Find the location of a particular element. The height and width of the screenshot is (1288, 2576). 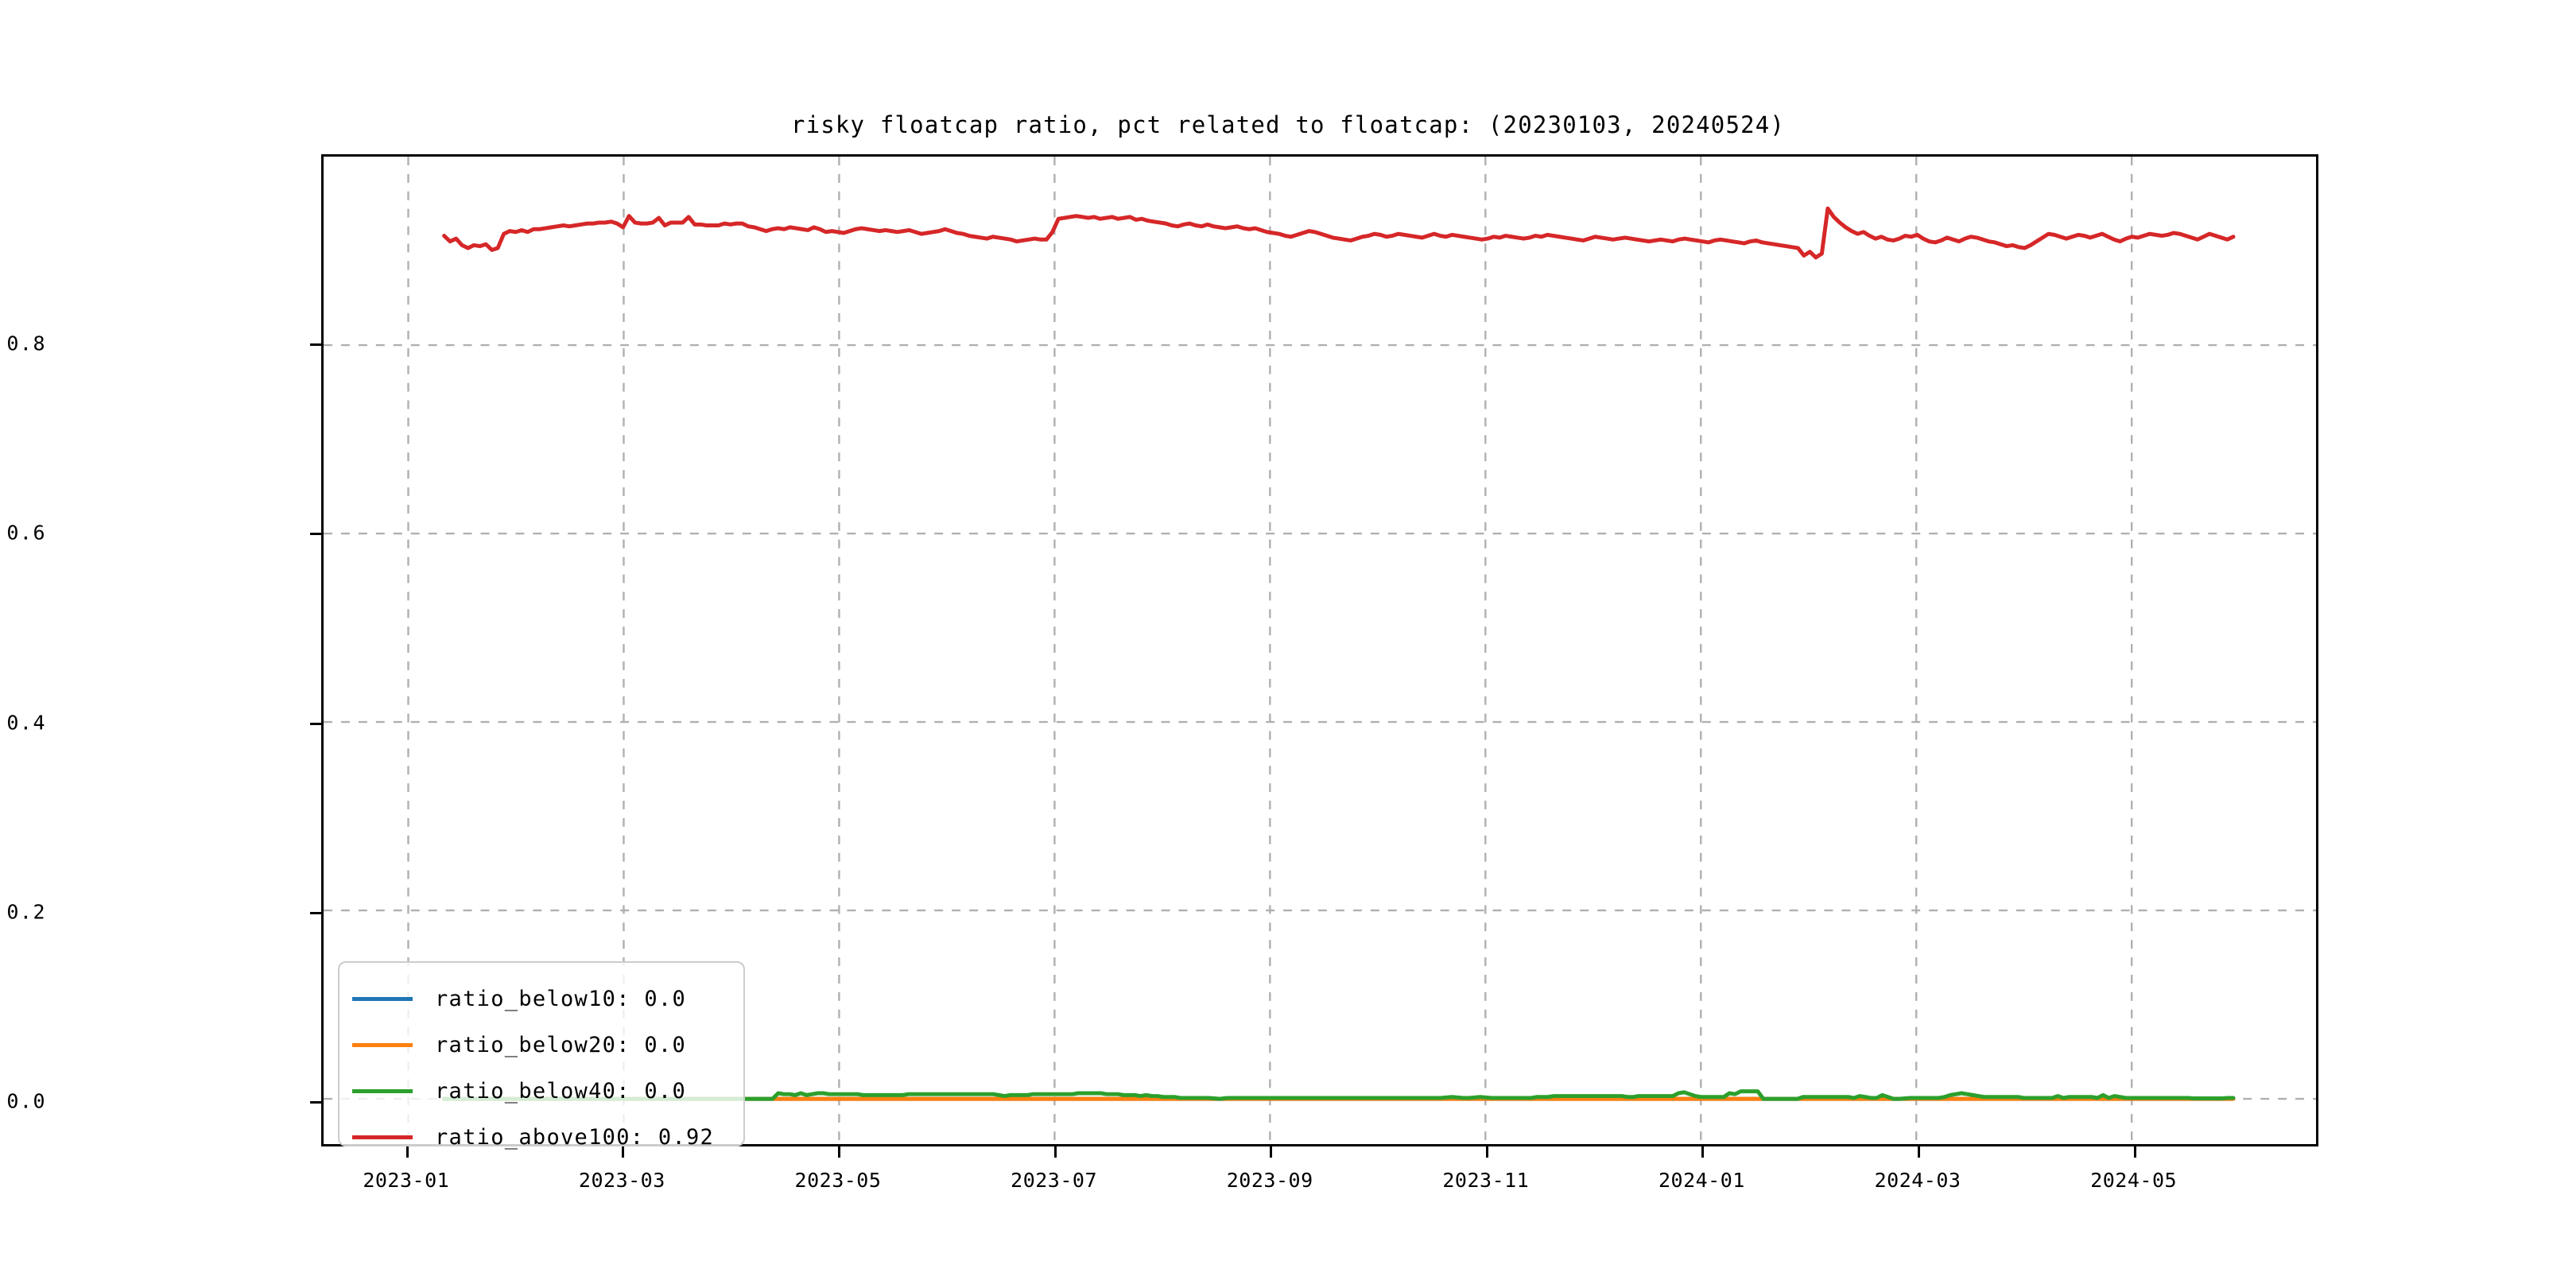

legend-item-label: ratio_below40: 0.0 is located at coordinates (561, 1091).